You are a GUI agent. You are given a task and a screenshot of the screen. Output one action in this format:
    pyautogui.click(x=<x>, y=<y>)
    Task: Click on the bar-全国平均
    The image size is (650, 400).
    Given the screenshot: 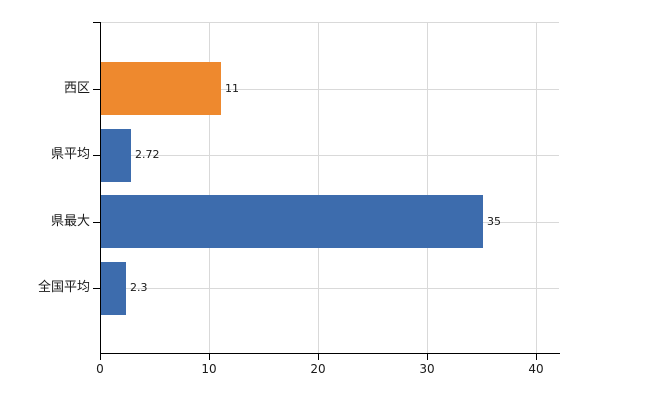 What is the action you would take?
    pyautogui.click(x=113, y=288)
    